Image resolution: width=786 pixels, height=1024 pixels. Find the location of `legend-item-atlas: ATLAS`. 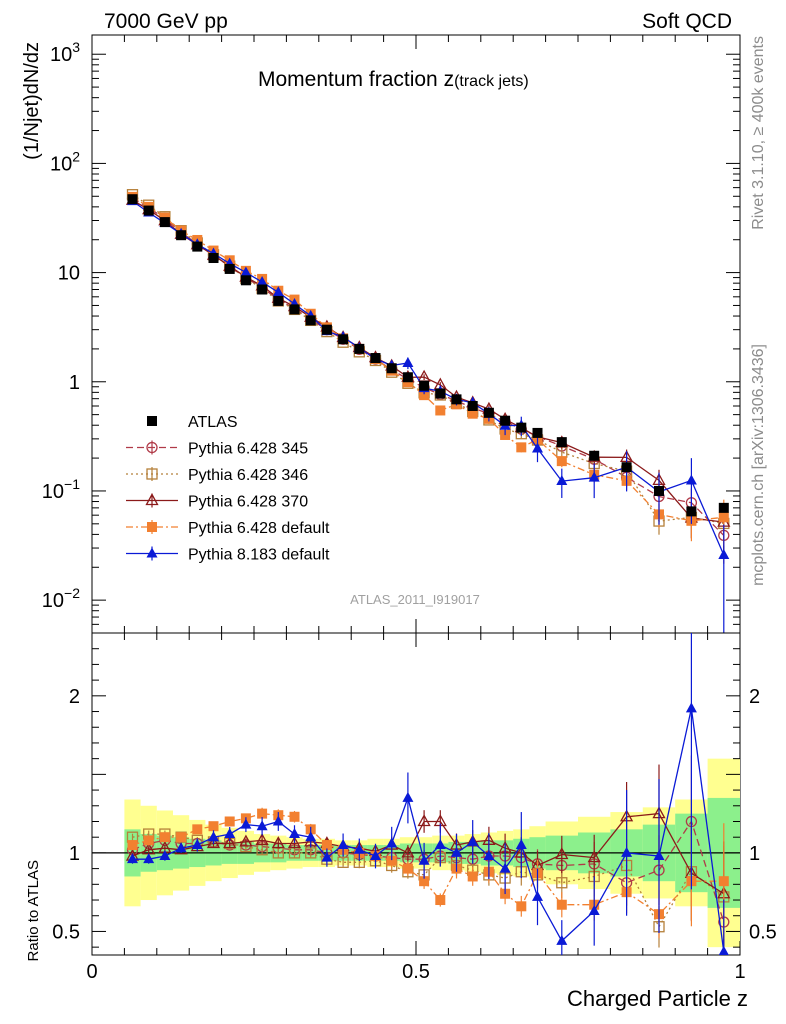

legend-item-atlas: ATLAS is located at coordinates (192, 422).